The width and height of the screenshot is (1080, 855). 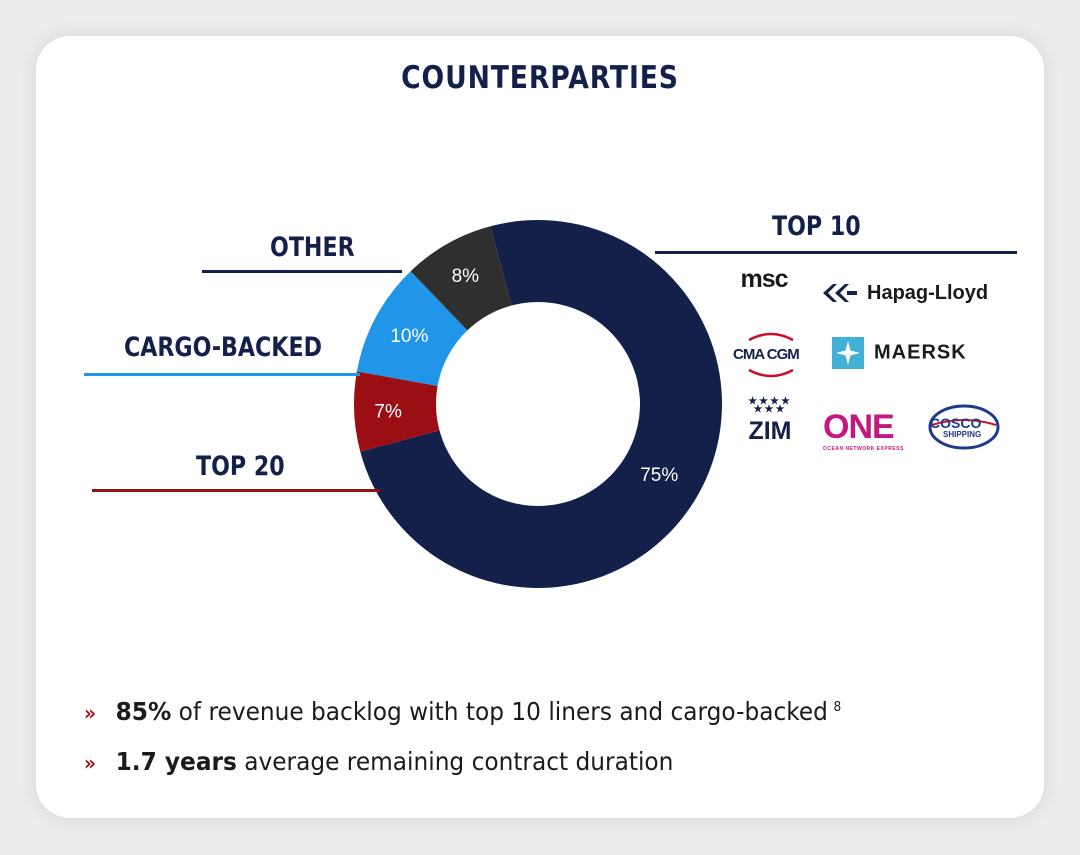 I want to click on category-label-cargo-backed: CARGO-BACKED, so click(x=223, y=347).